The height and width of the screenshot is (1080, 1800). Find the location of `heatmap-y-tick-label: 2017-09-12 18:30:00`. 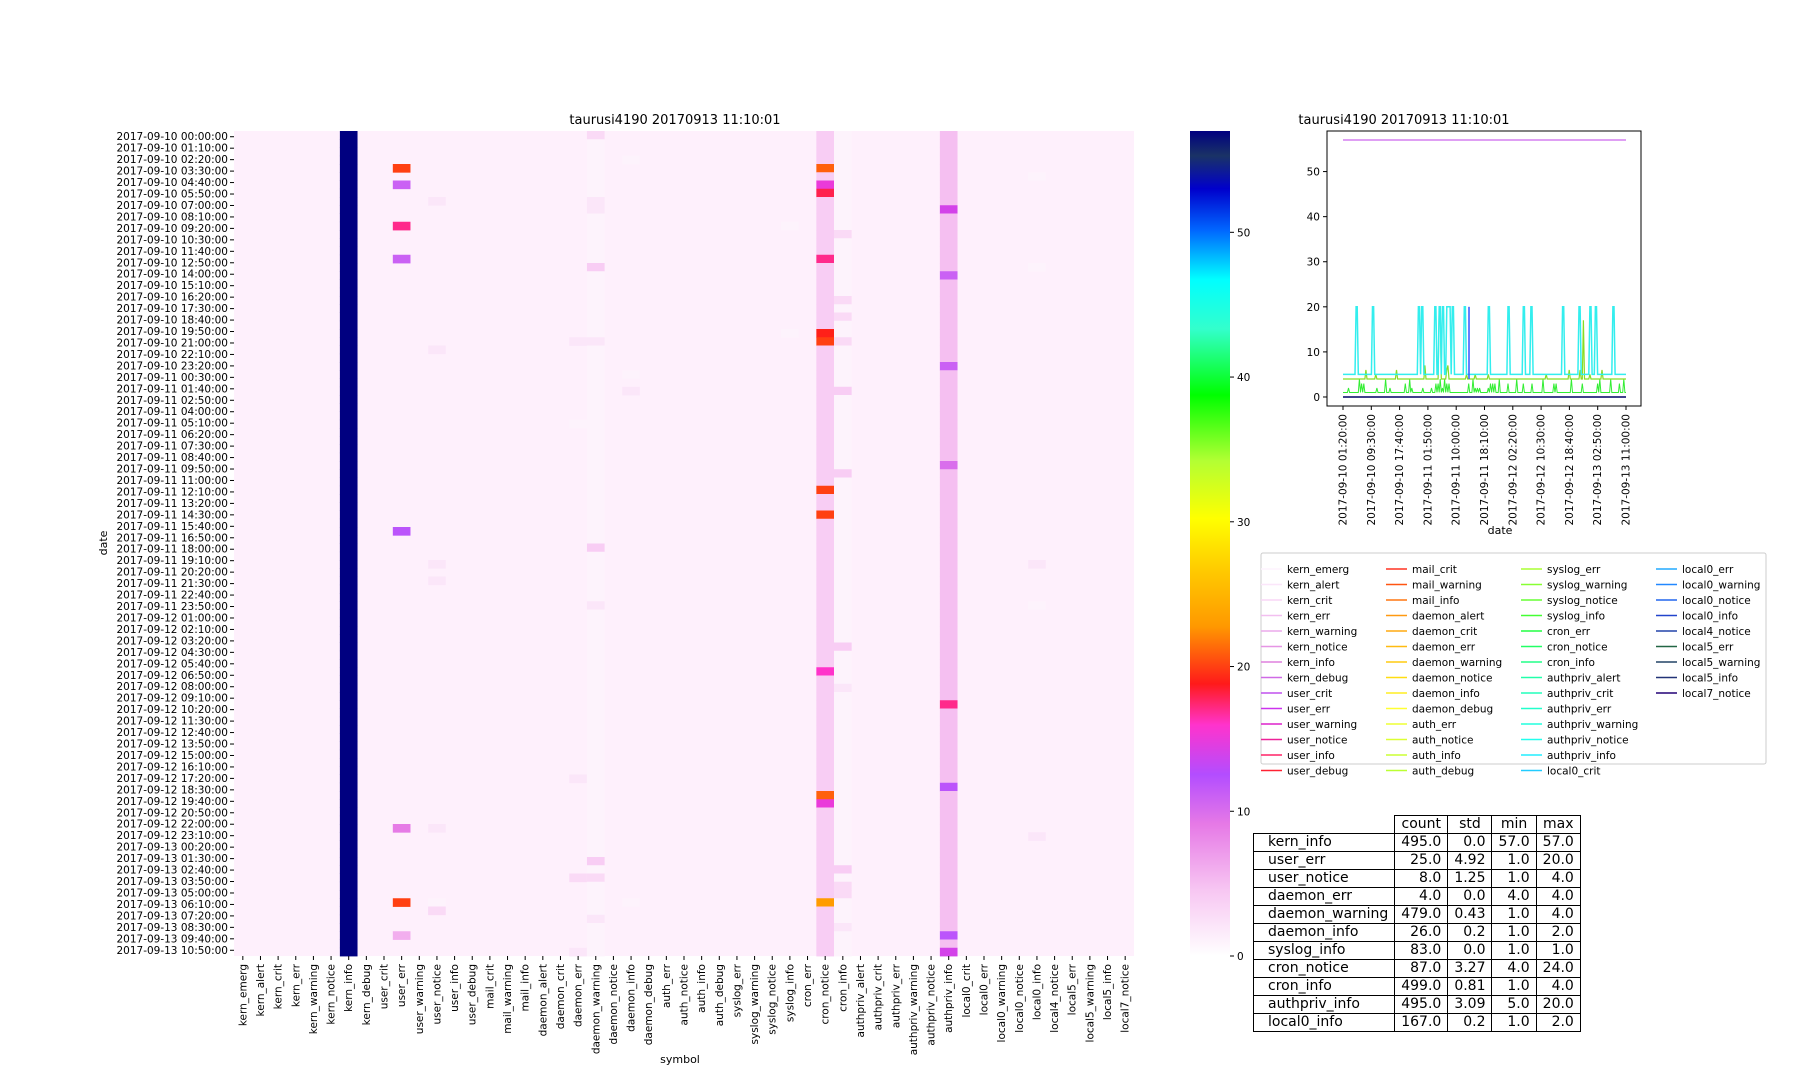

heatmap-y-tick-label: 2017-09-12 18:30:00 is located at coordinates (172, 790).